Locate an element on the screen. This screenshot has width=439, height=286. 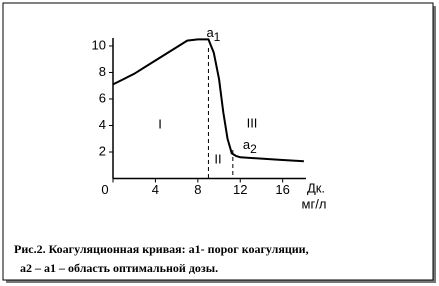
y-tick-label: 10 is located at coordinates (99, 44).